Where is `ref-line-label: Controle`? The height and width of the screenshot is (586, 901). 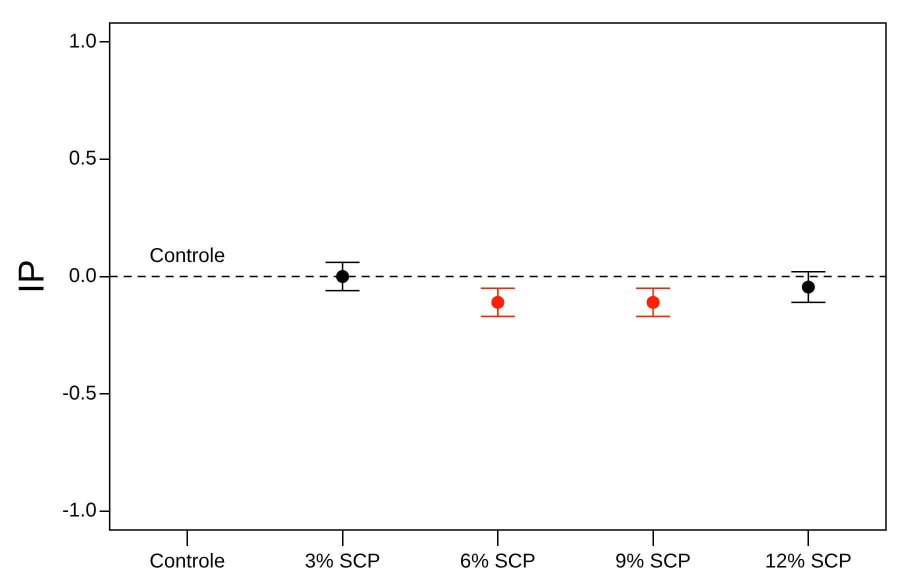 ref-line-label: Controle is located at coordinates (187, 256).